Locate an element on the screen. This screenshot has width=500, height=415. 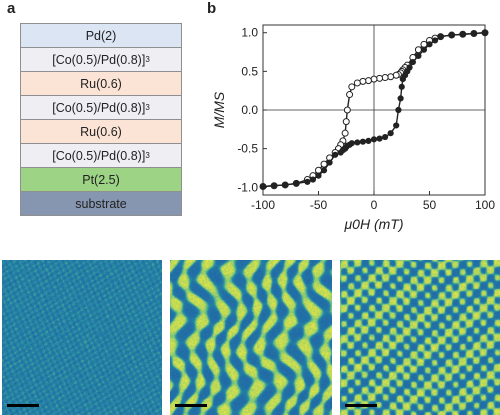
layer-0: Pd(2) is located at coordinates (101, 35).